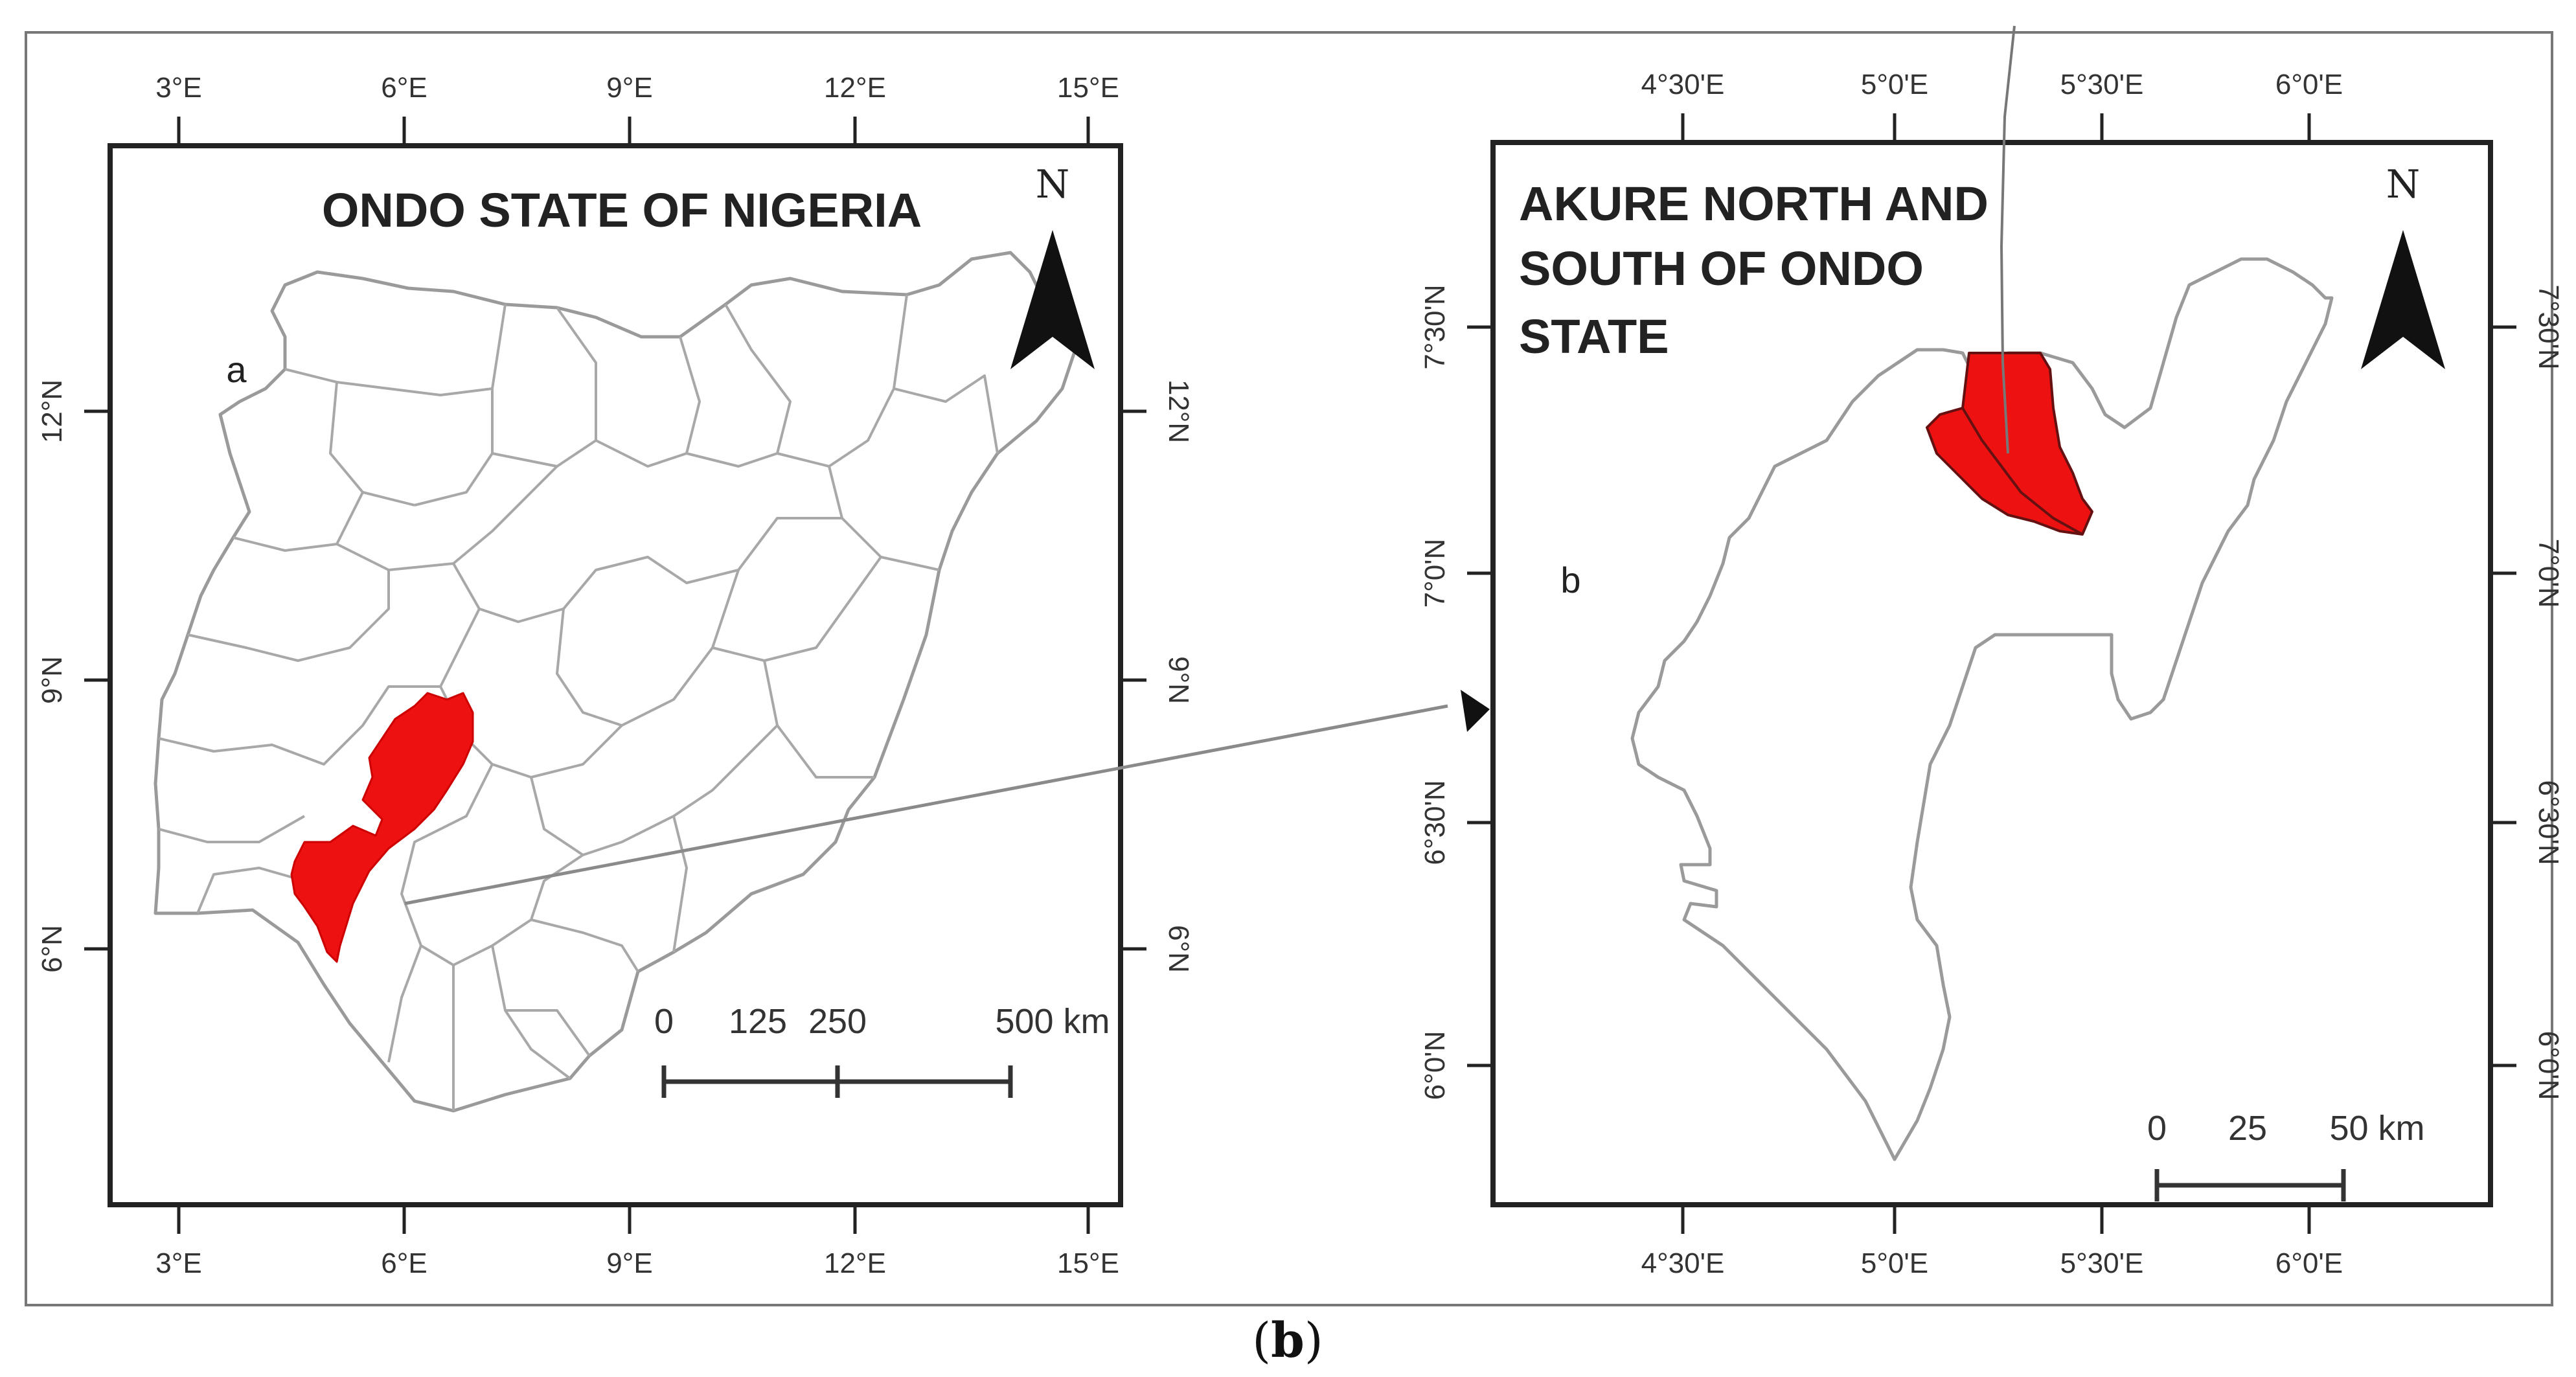  What do you see at coordinates (1088, 1263) in the screenshot?
I see `bottom-tick-label: 15°E` at bounding box center [1088, 1263].